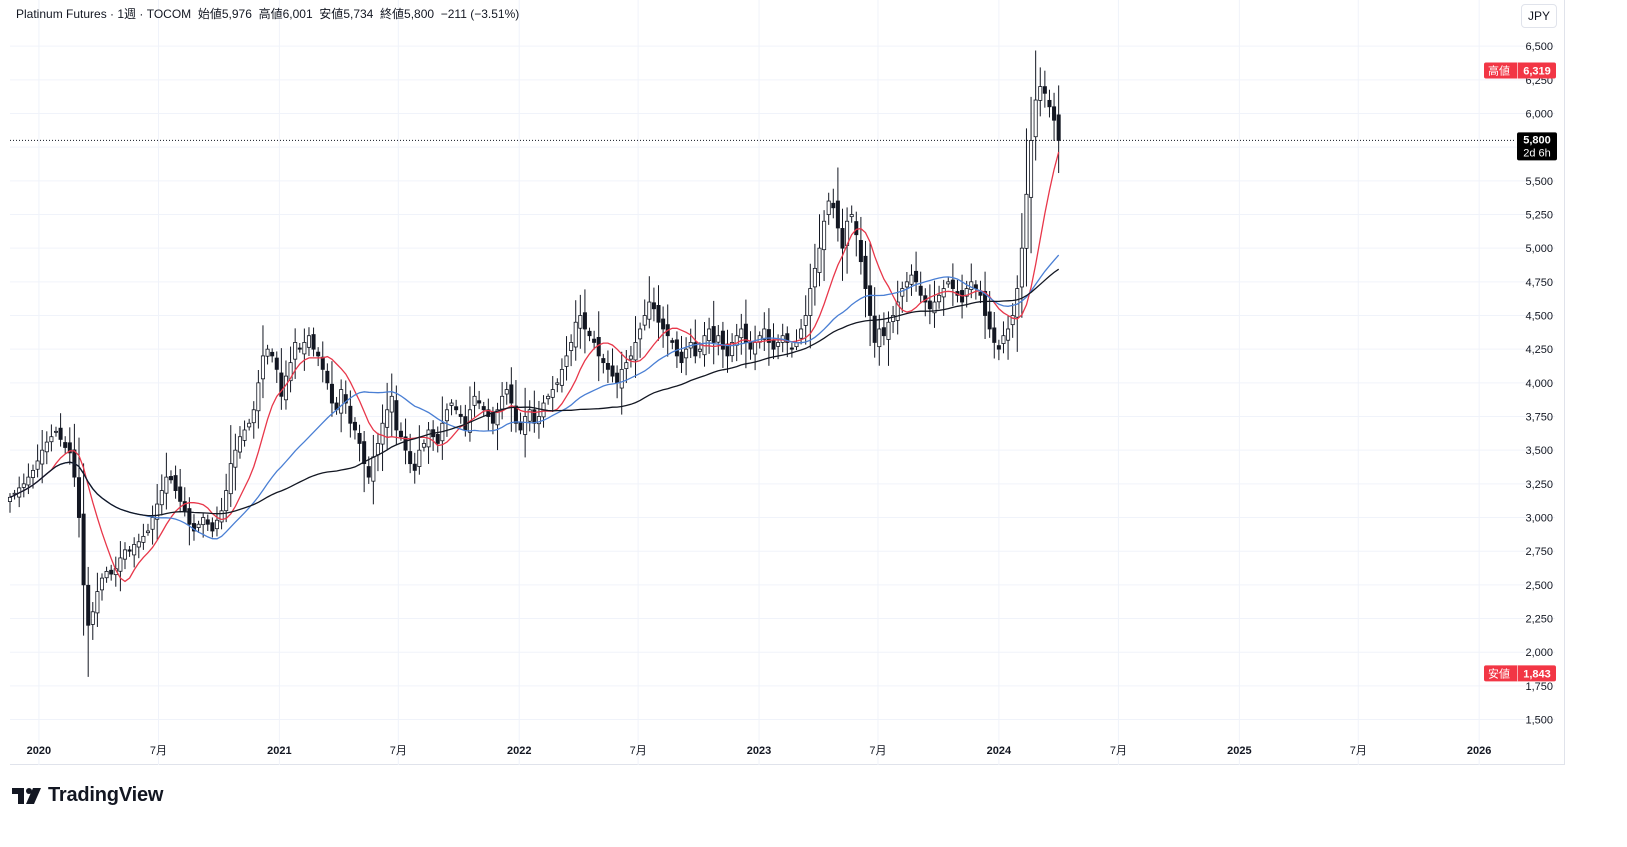 The height and width of the screenshot is (847, 1627). I want to click on low-badge-label: 安値, so click(1499, 673).